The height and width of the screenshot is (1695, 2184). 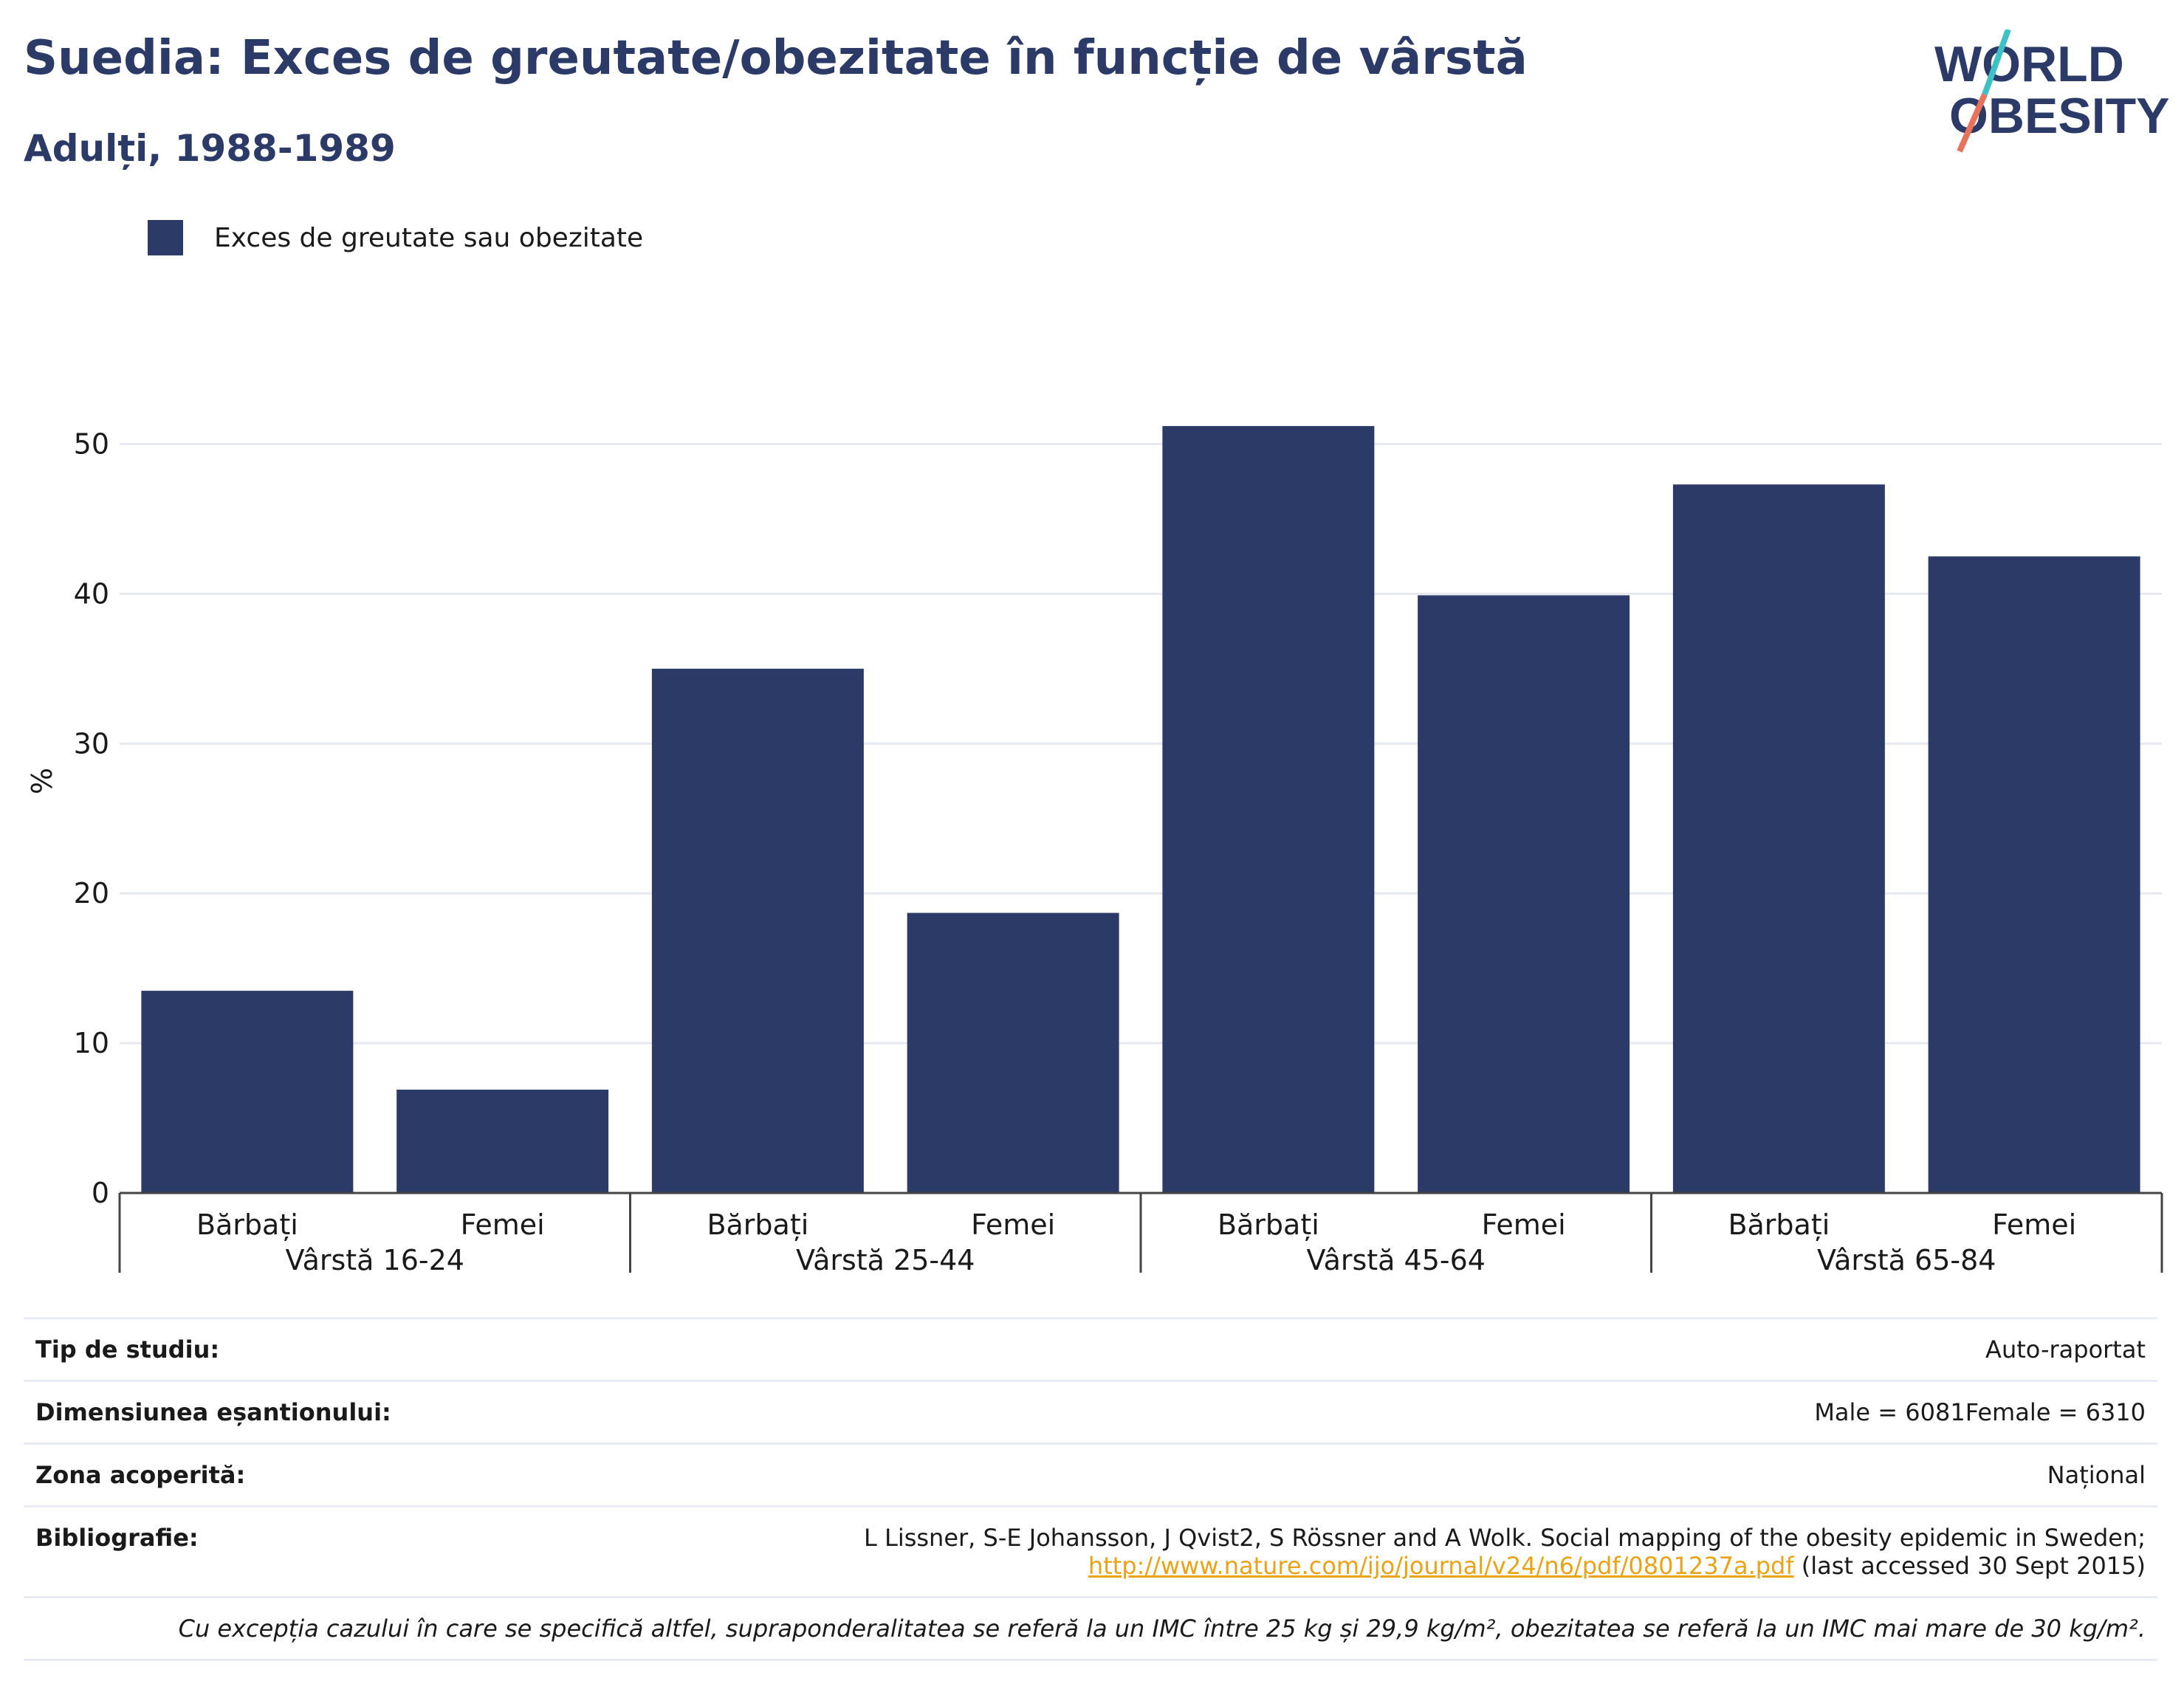 I want to click on info-row-study-type: Tip de studiu: Auto-raportat, so click(x=1090, y=1348).